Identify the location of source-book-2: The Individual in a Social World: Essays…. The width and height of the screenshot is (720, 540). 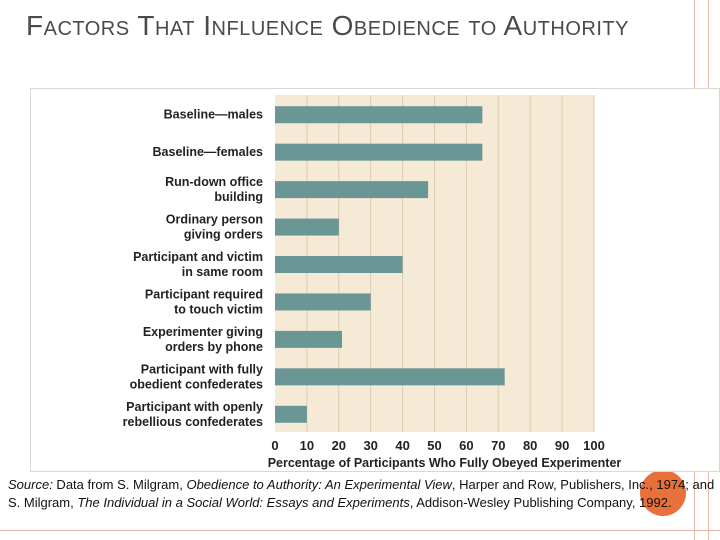
(243, 502).